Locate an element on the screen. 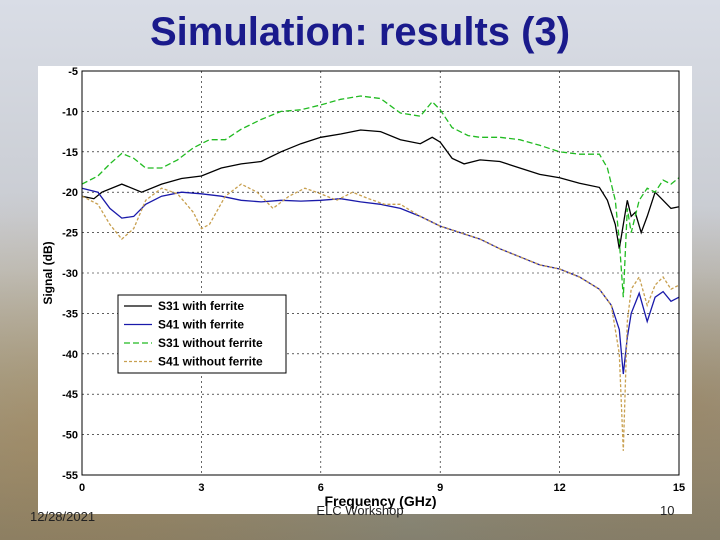 The image size is (720, 540). y-tick-label: -25 is located at coordinates (70, 234).